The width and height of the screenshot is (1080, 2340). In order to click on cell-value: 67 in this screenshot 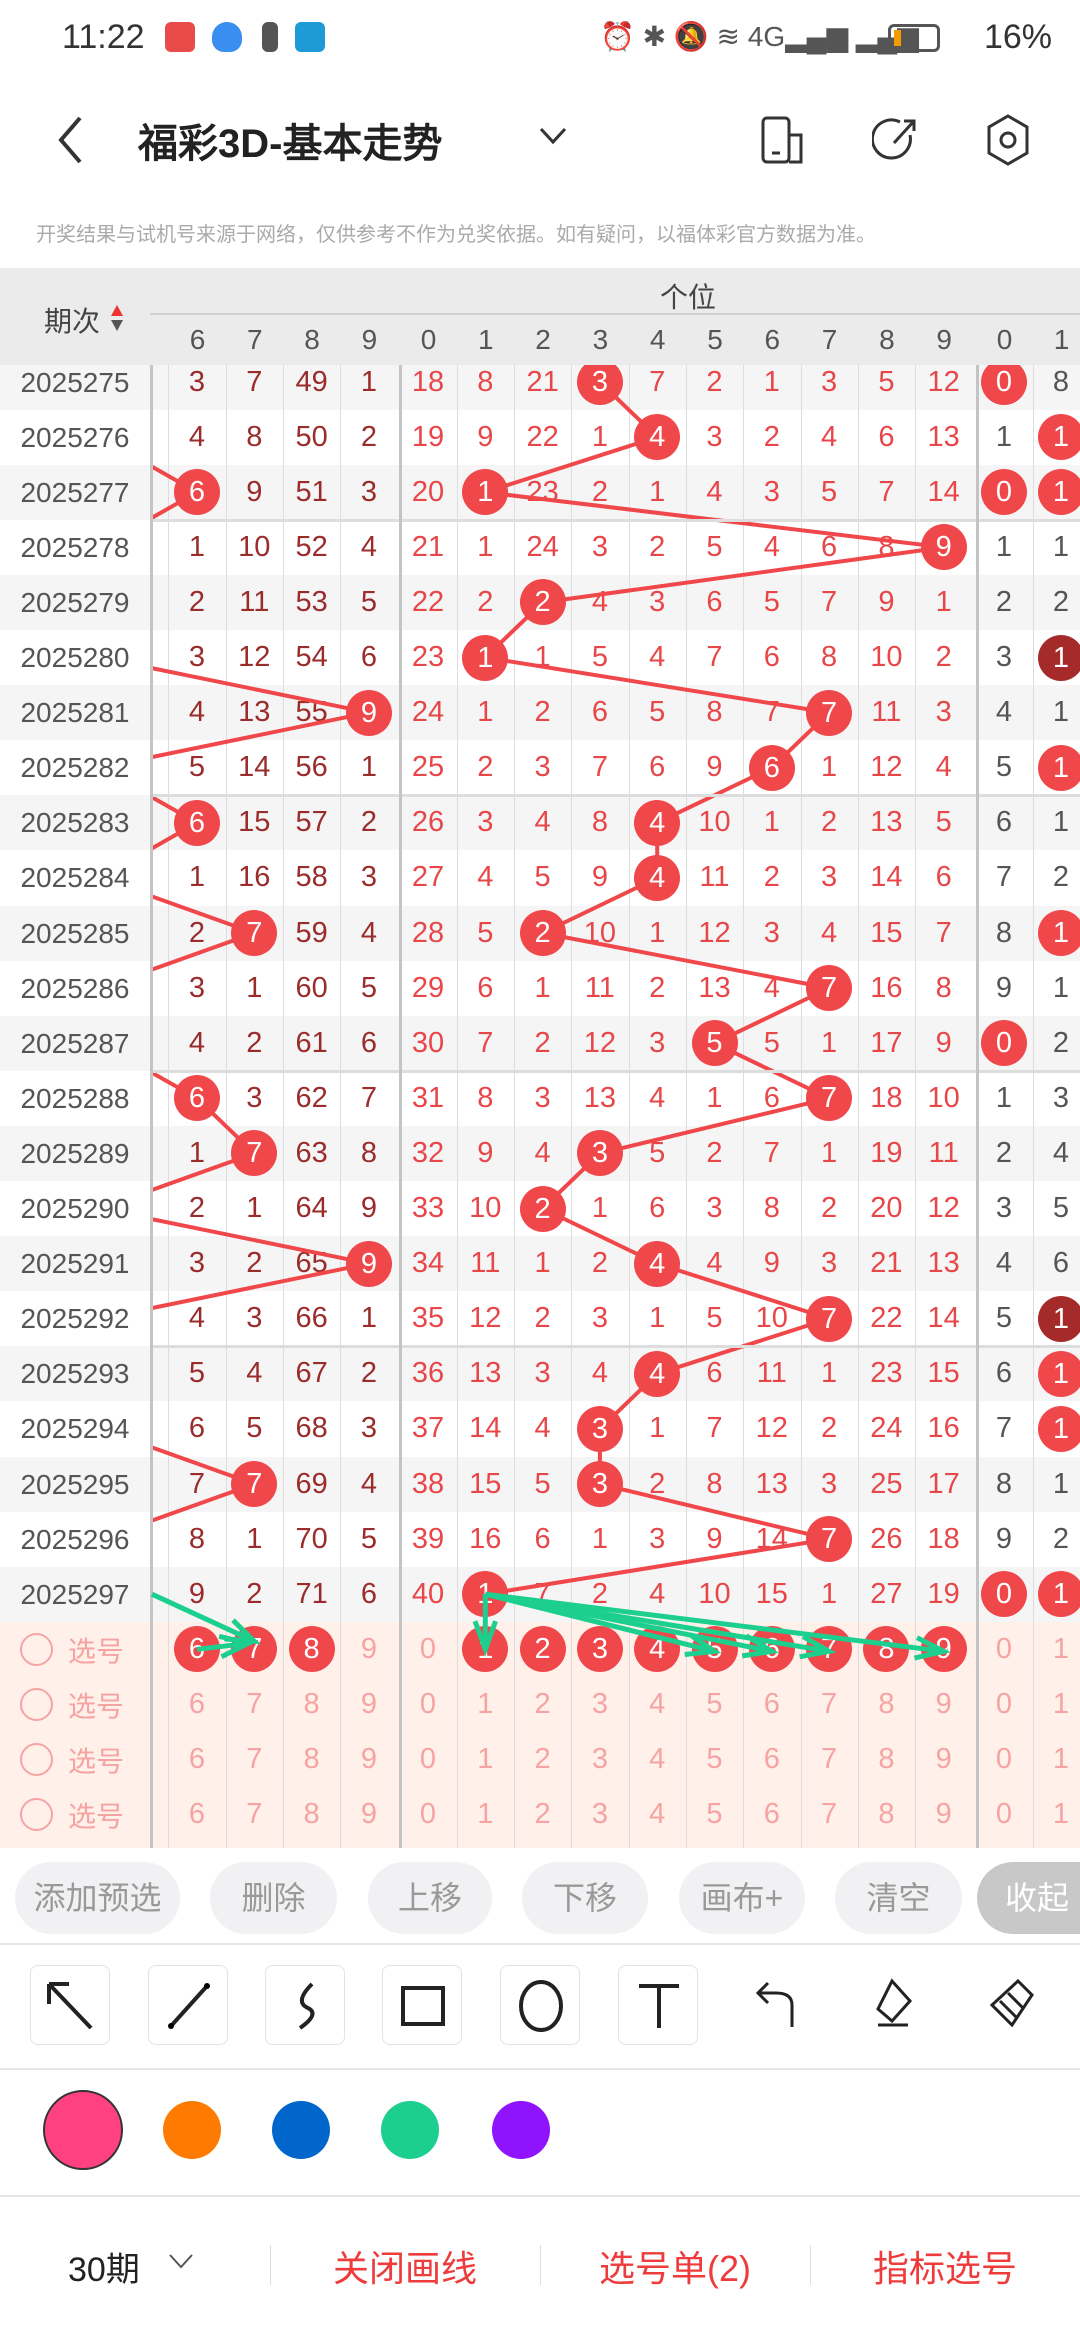, I will do `click(311, 1373)`.